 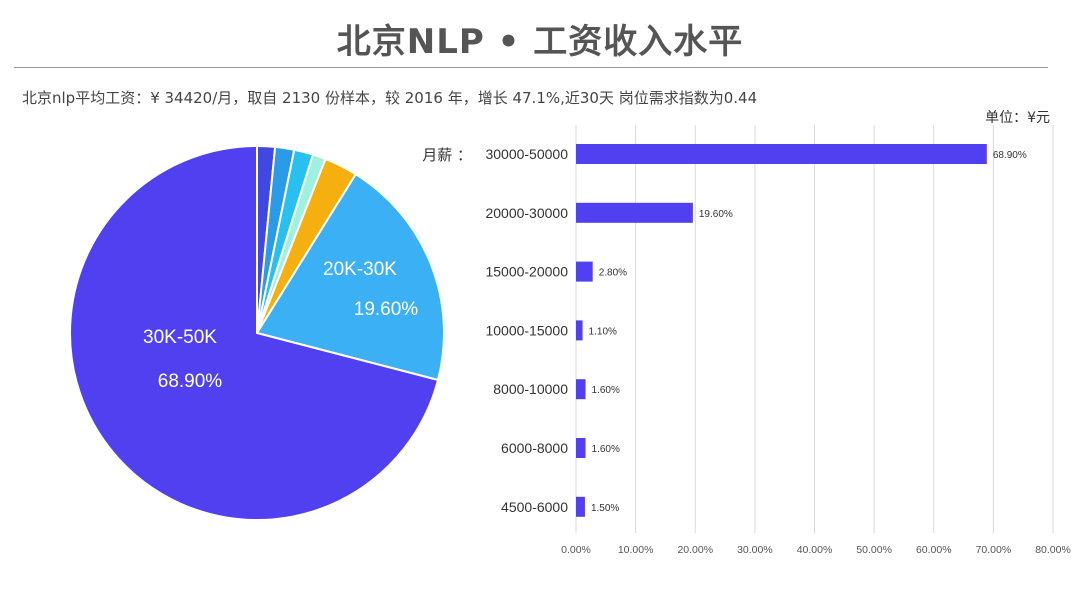 What do you see at coordinates (534, 448) in the screenshot?
I see `category-label: 6000-8000` at bounding box center [534, 448].